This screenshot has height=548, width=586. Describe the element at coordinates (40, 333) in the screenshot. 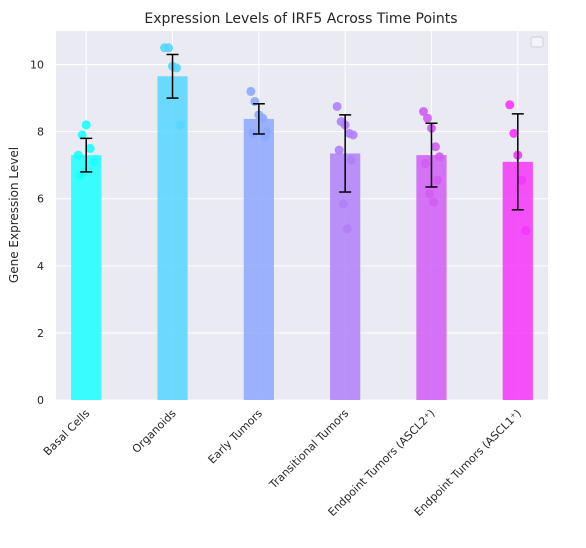

I see `y-tick-label: 2` at that location.